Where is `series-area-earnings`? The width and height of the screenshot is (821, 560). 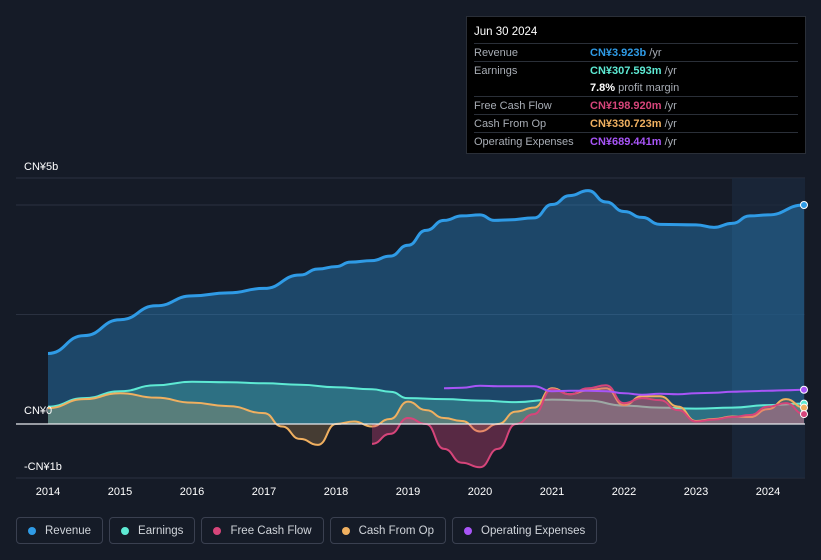
series-area-earnings is located at coordinates (426, 402).